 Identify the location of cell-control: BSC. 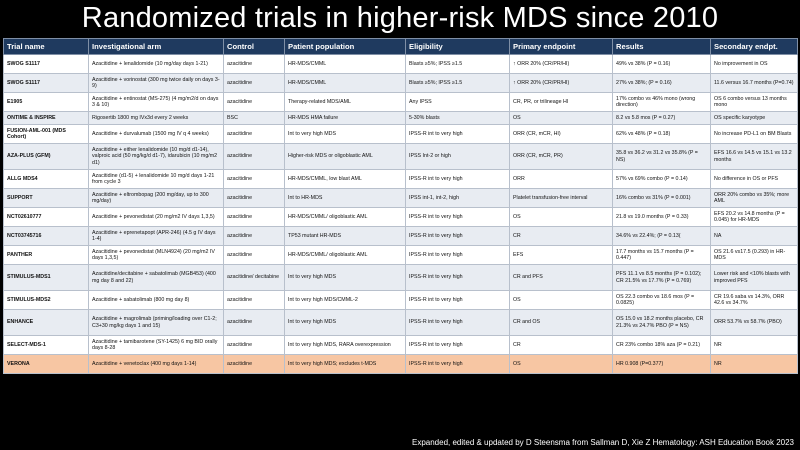
(254, 118).